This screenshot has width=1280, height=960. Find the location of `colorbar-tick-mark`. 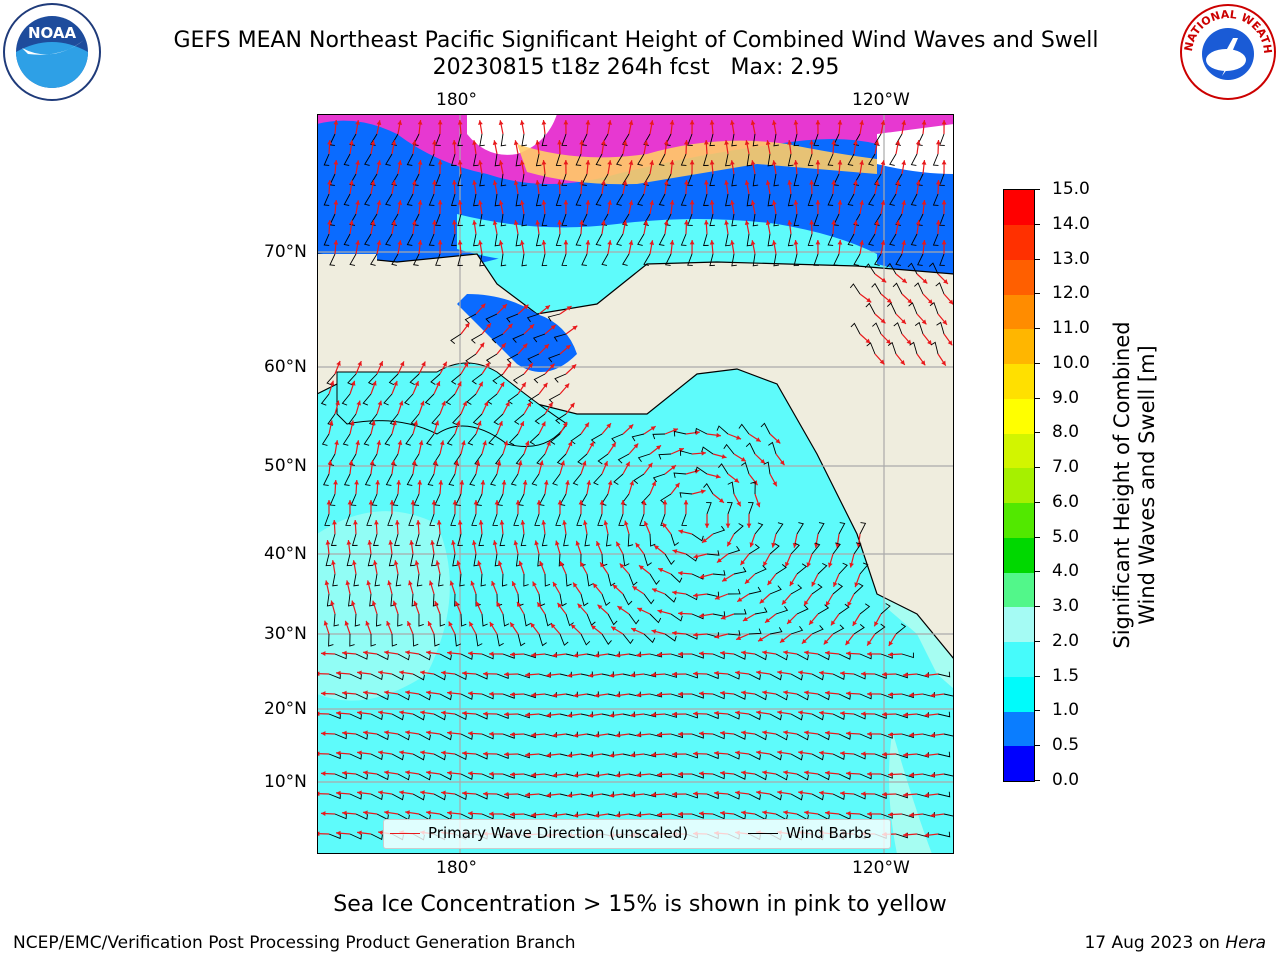

colorbar-tick-mark is located at coordinates (1037, 676).